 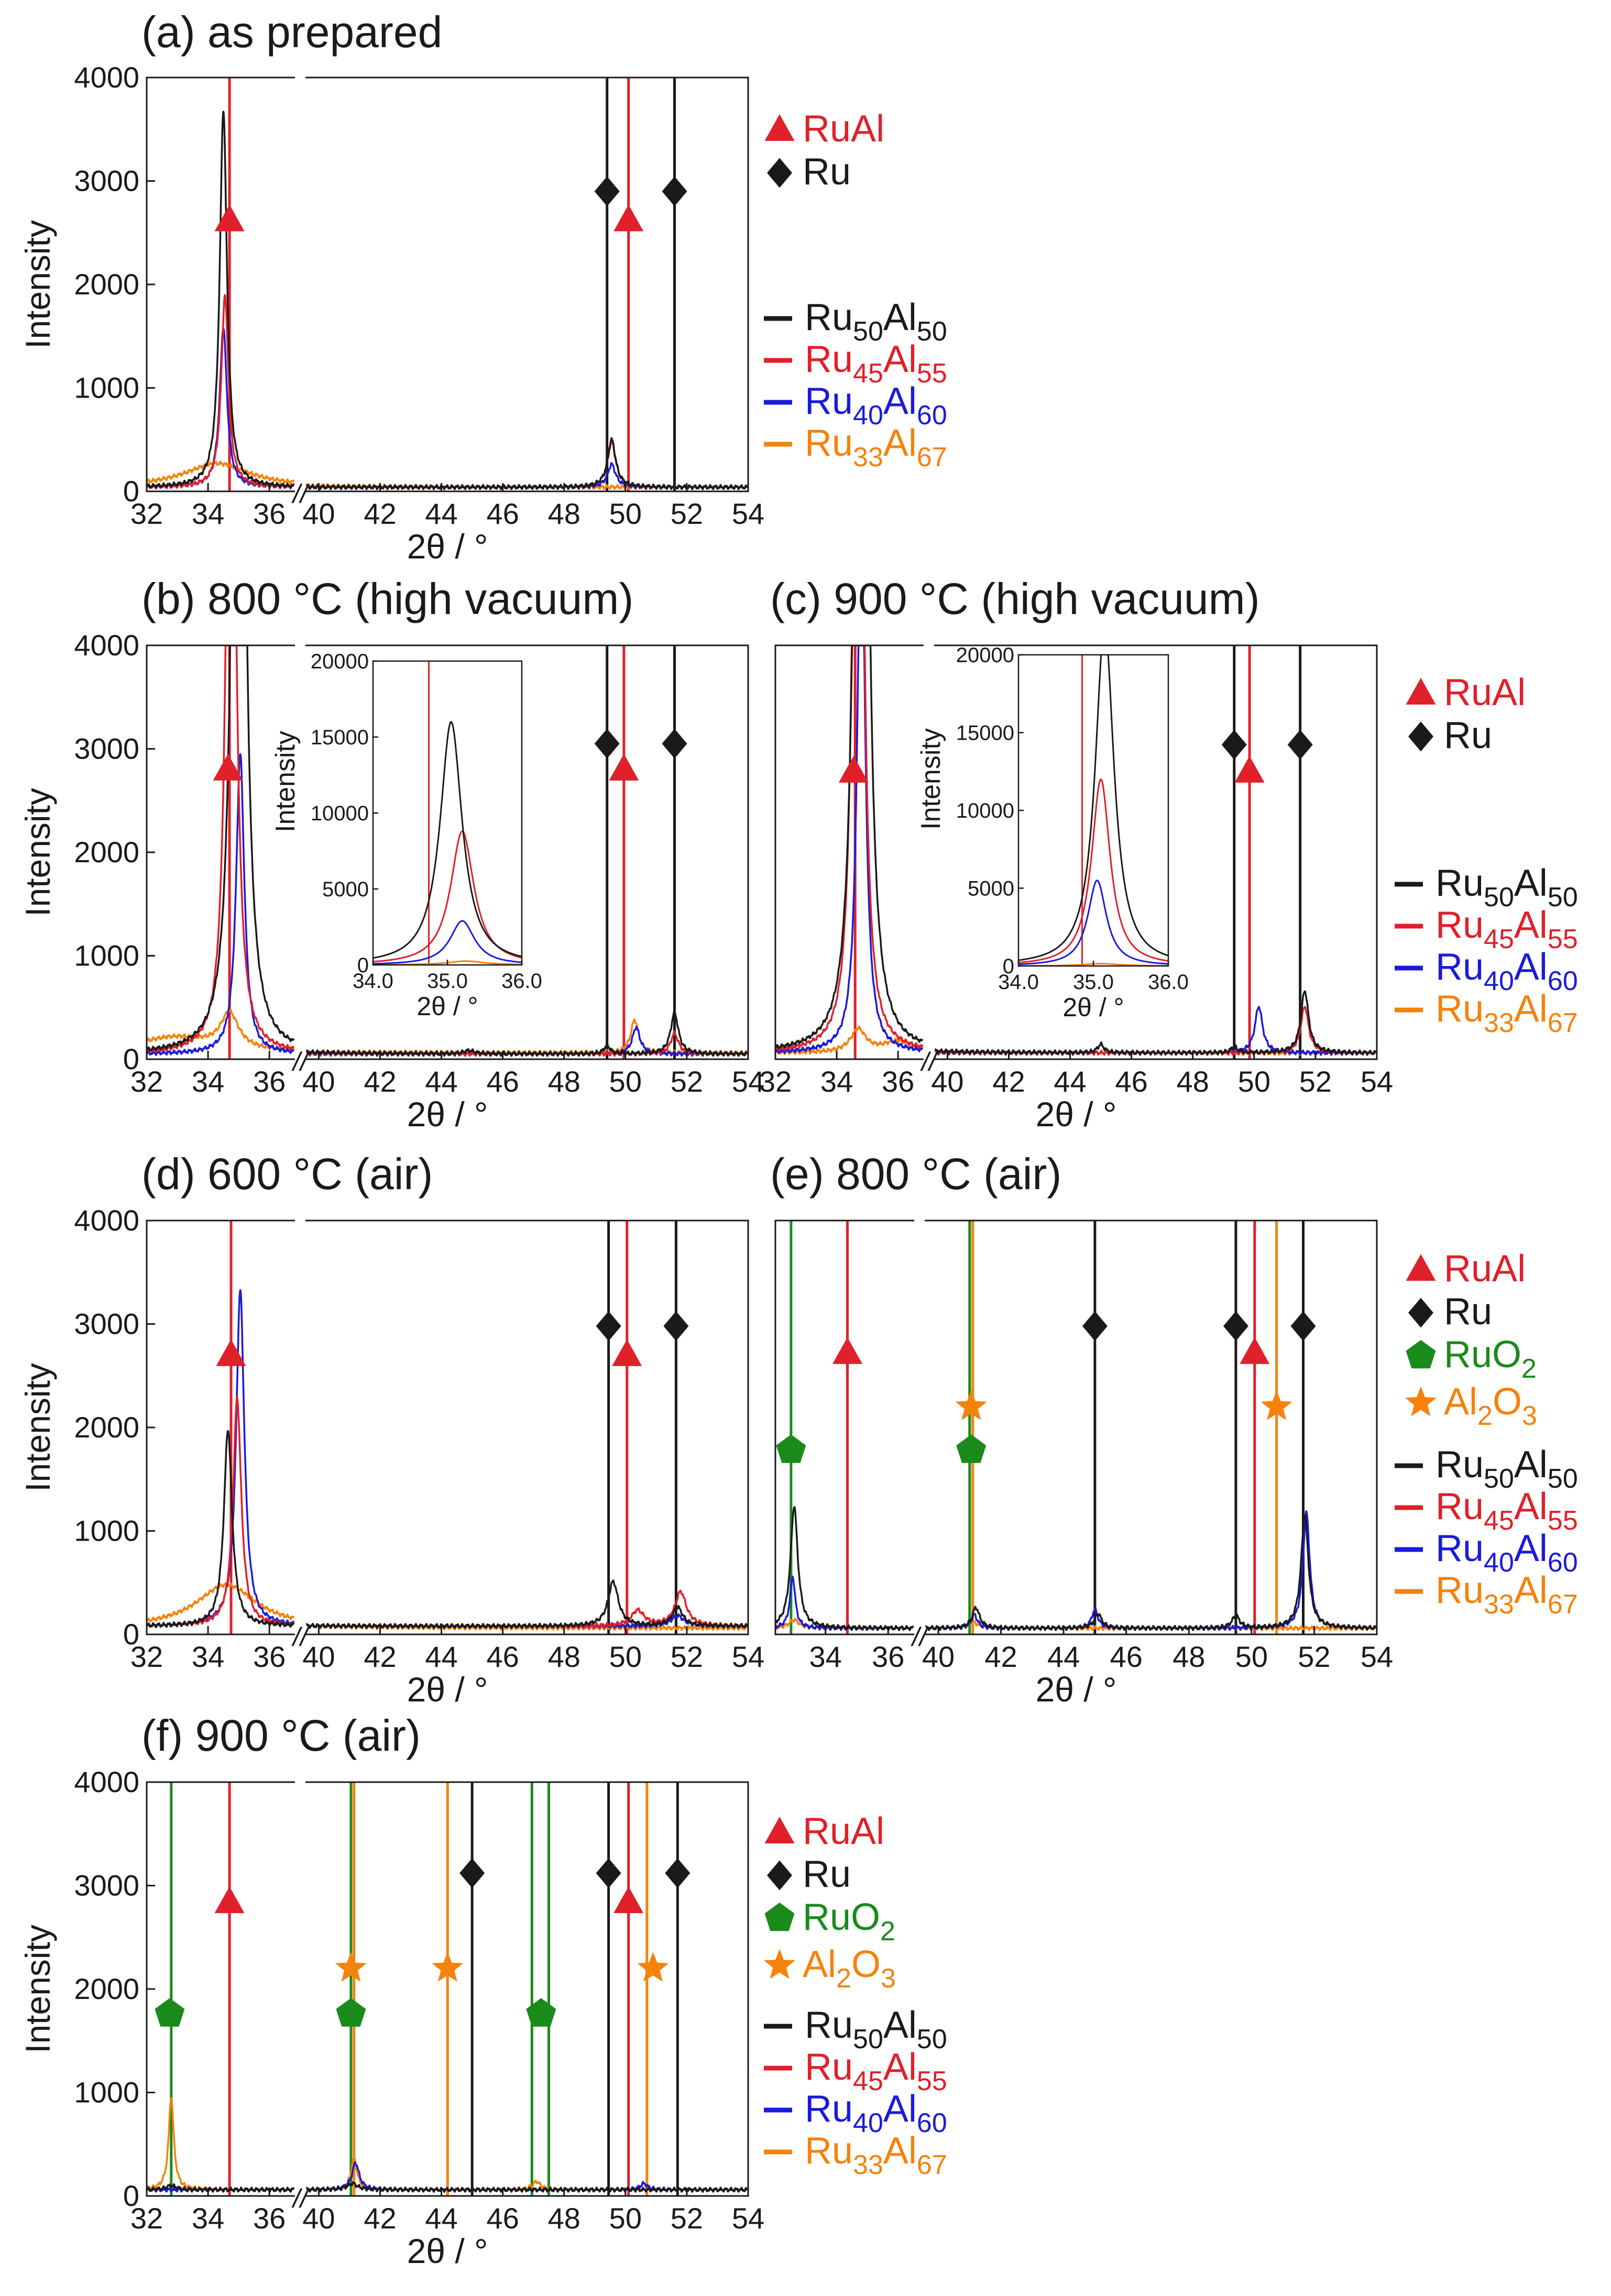 I want to click on legend-label-al2o3: Al2O3, so click(x=849, y=1968).